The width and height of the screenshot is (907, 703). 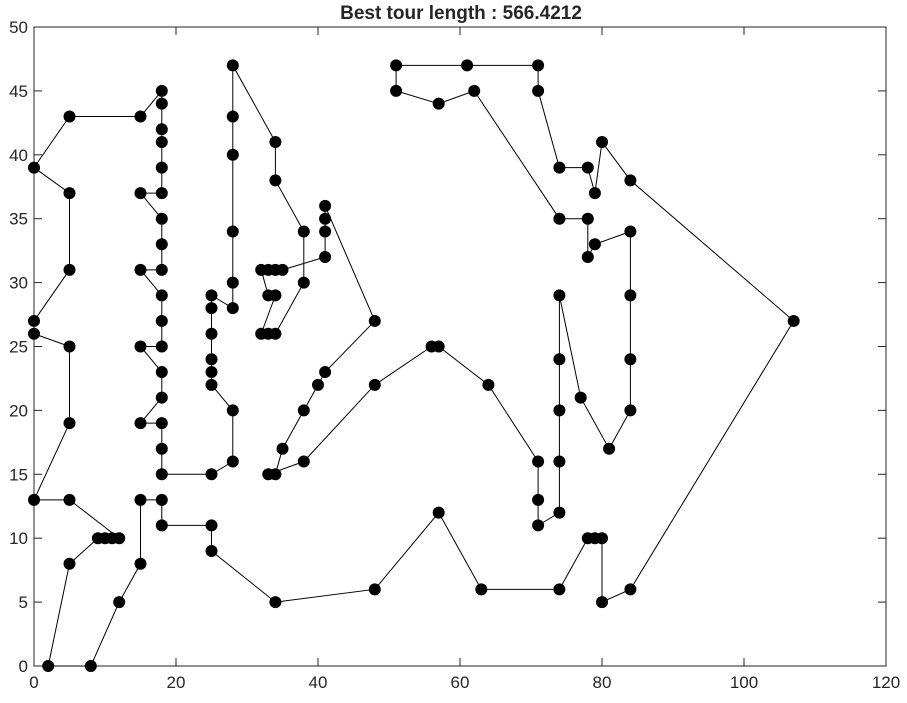 What do you see at coordinates (33, 682) in the screenshot?
I see `x-tick-label: 0` at bounding box center [33, 682].